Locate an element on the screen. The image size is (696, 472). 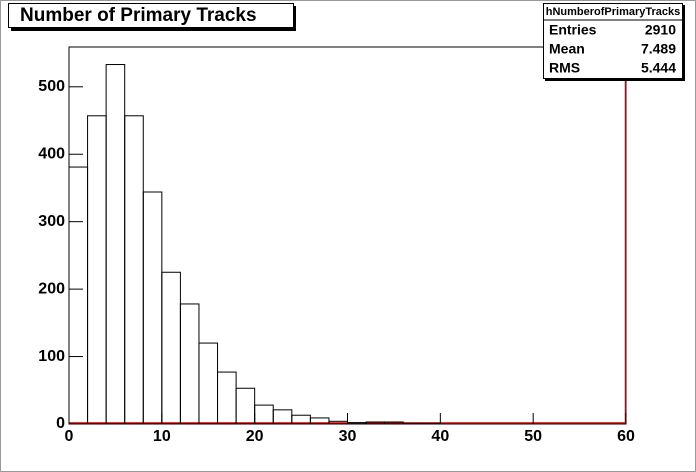
x-tick-label: 40 is located at coordinates (440, 436).